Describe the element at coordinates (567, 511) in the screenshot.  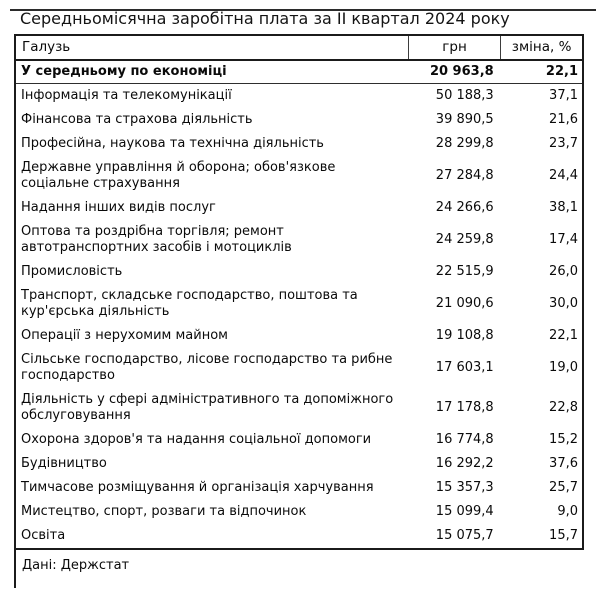
I see `change-cell: 9,0` at that location.